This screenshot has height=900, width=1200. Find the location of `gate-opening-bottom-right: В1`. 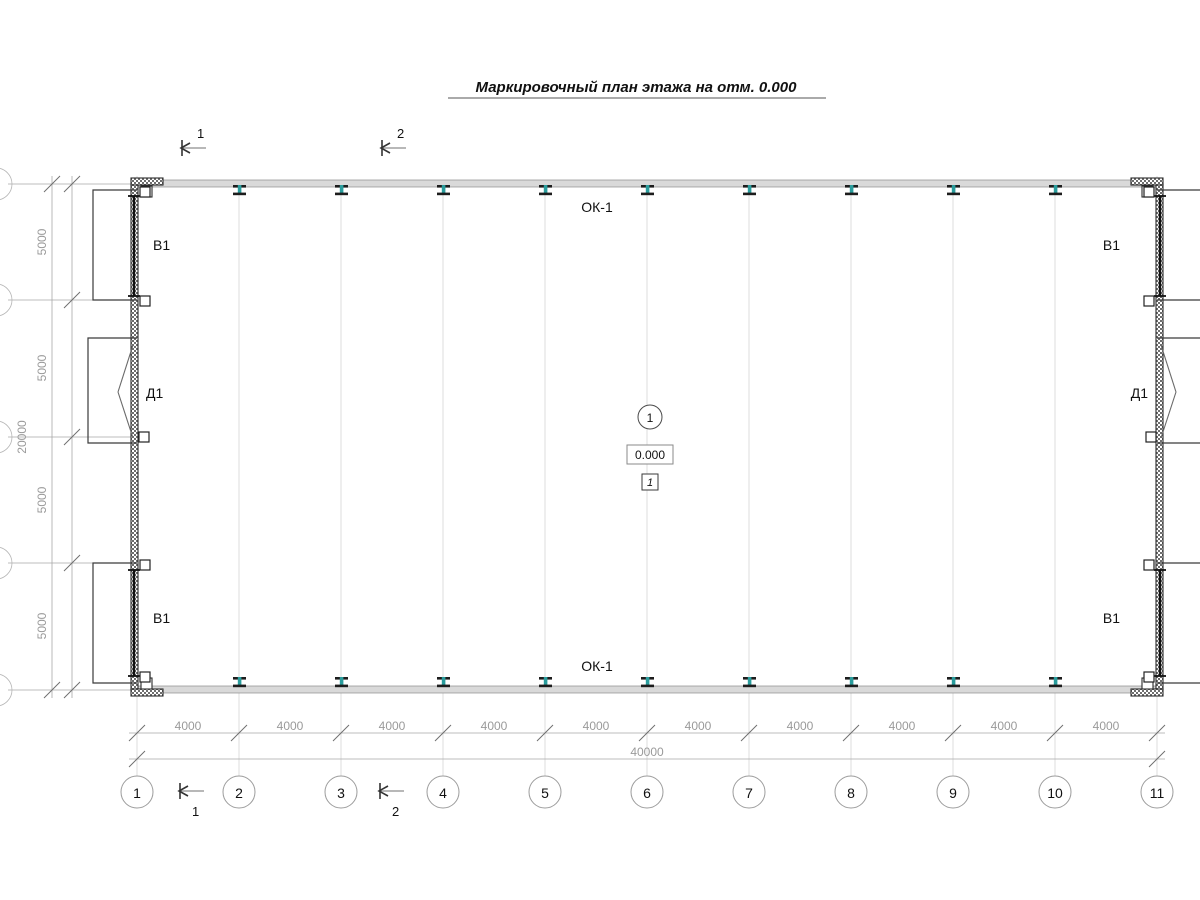

gate-opening-bottom-right: В1 is located at coordinates (1151, 621).